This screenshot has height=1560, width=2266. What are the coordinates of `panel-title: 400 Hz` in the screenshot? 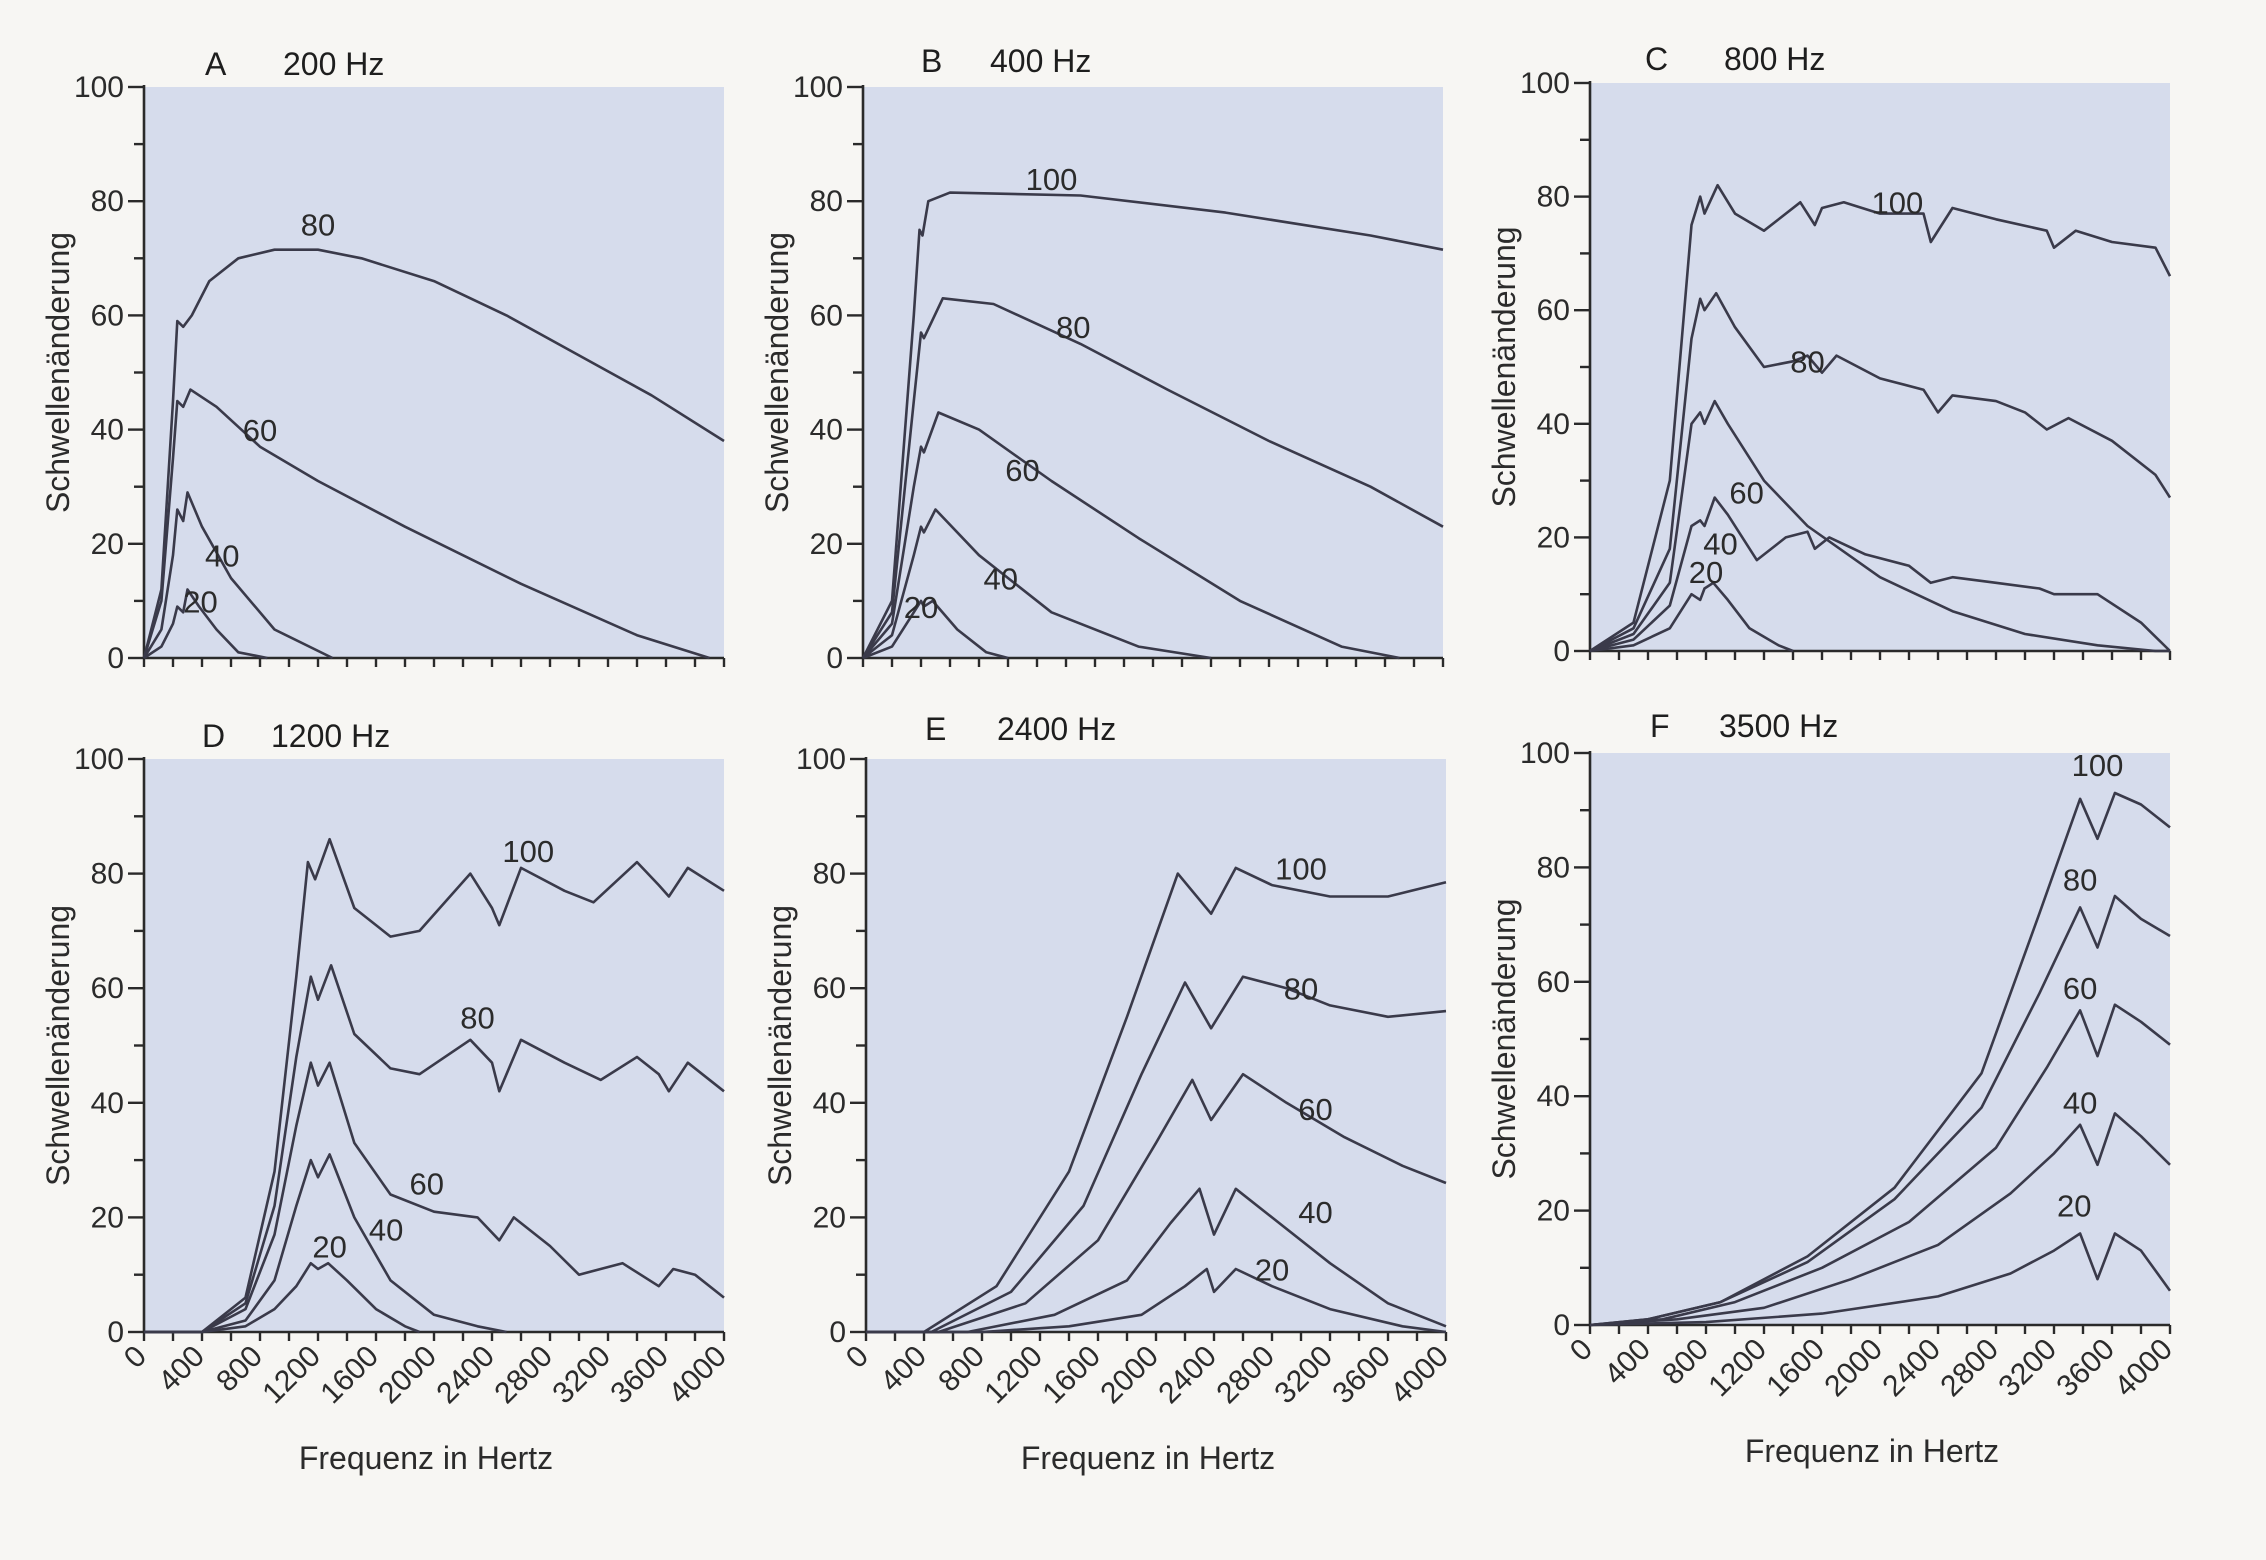 It's located at (1040, 61).